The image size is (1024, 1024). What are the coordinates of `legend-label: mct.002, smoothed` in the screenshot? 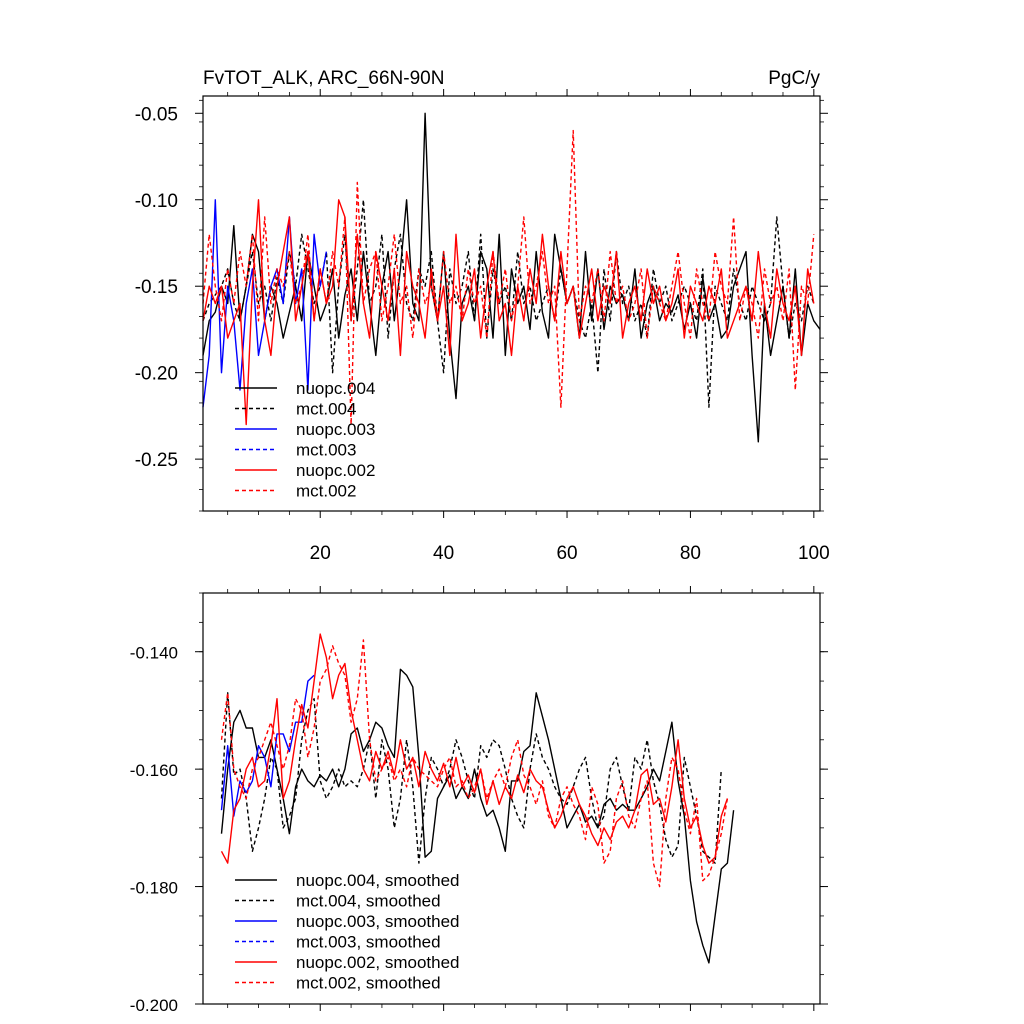 It's located at (368, 983).